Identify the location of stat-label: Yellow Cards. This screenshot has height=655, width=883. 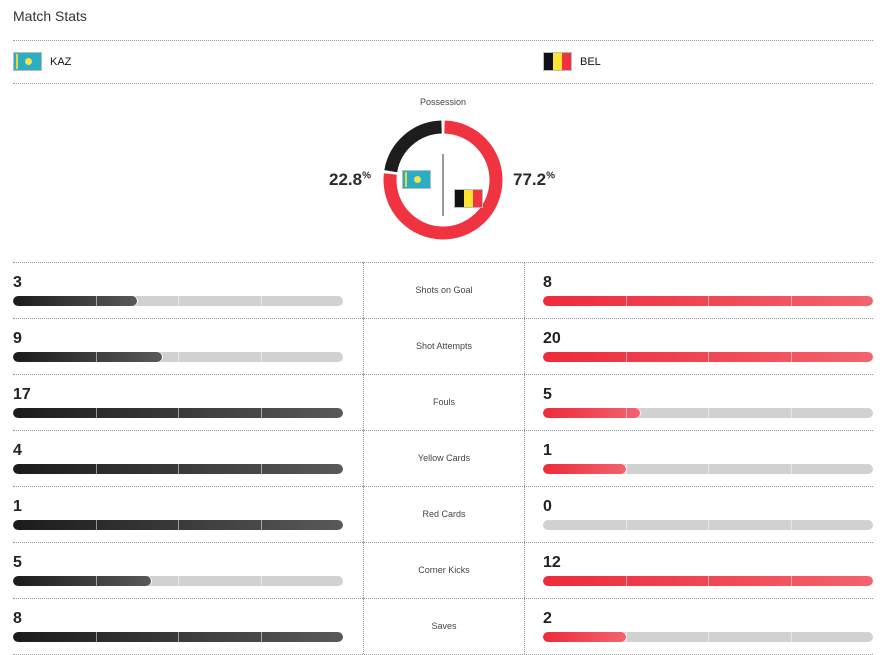
(444, 458).